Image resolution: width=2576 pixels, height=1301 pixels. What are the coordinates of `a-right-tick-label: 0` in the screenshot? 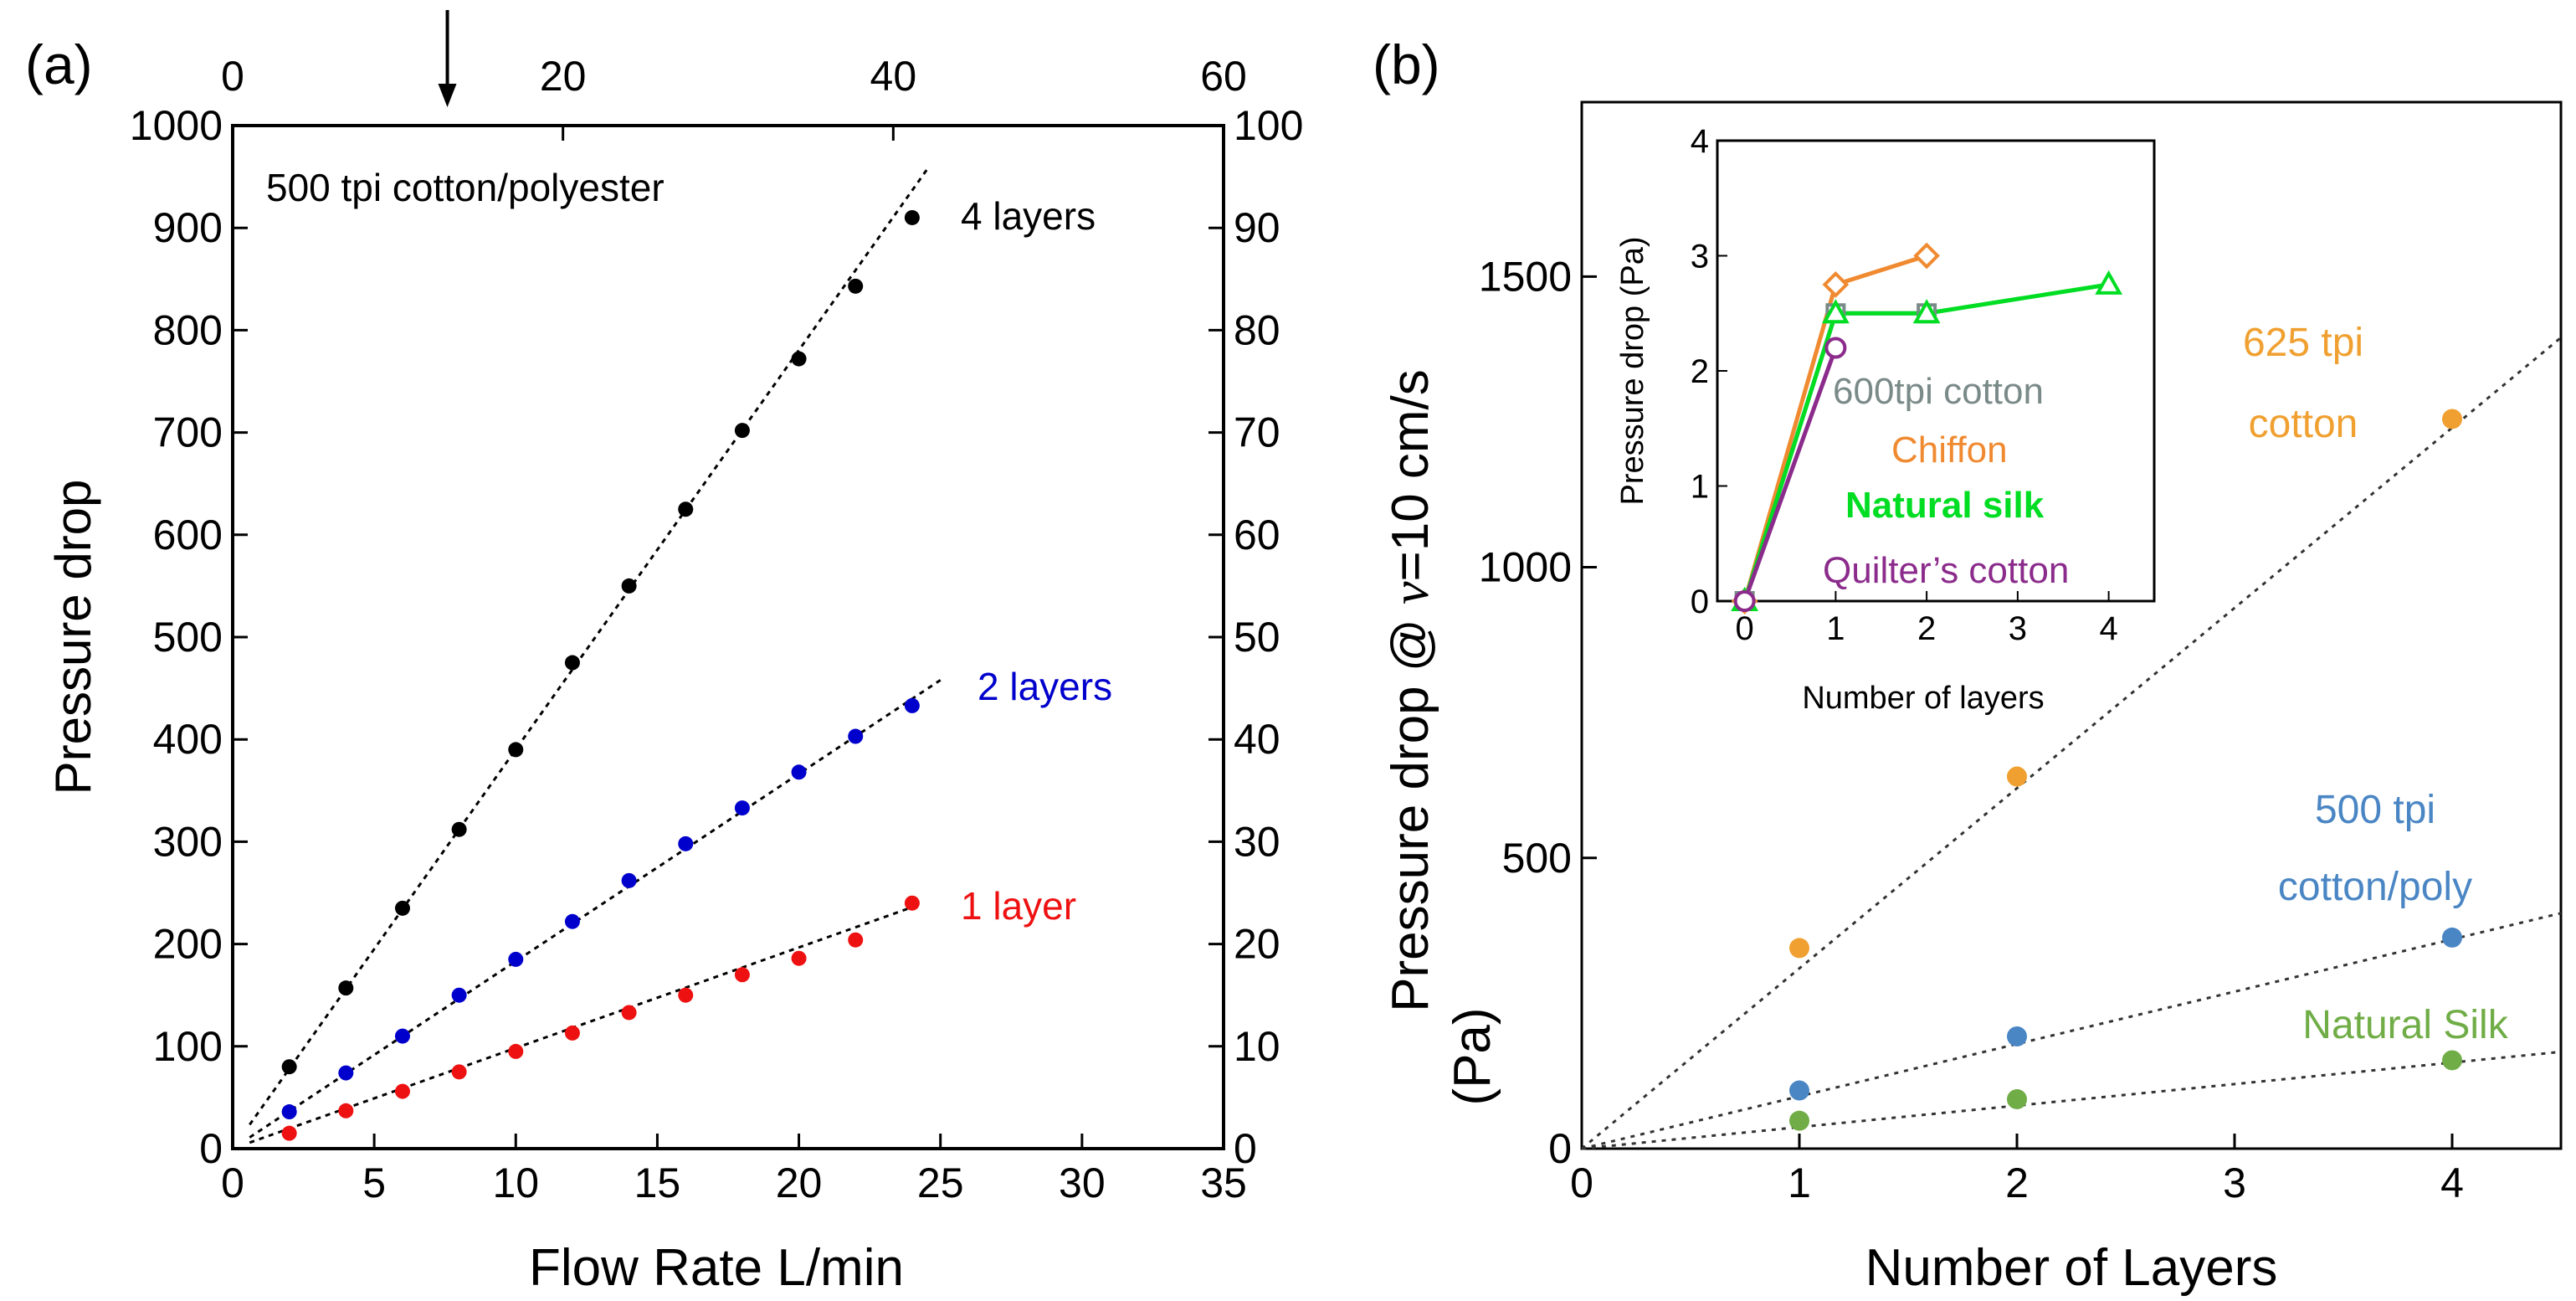 It's located at (1245, 1149).